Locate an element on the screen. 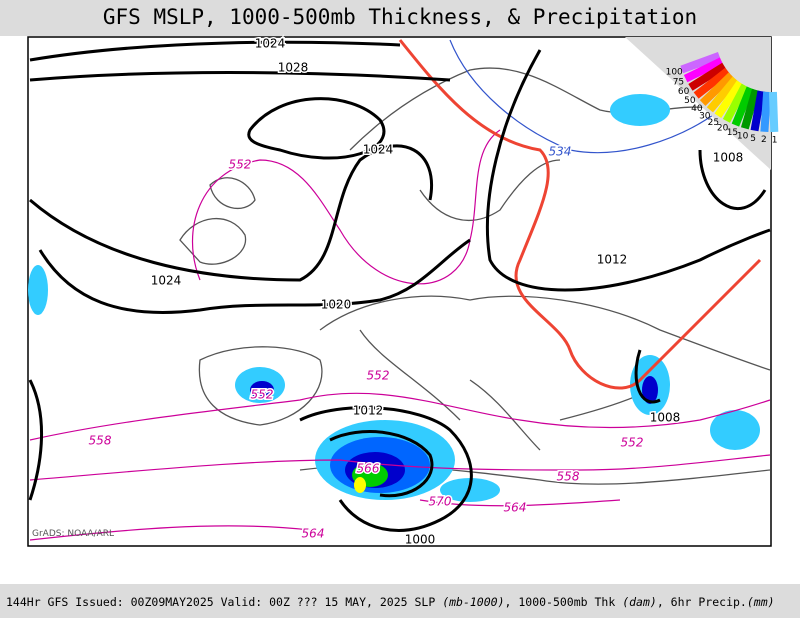  legend-label: 50 is located at coordinates (690, 101).